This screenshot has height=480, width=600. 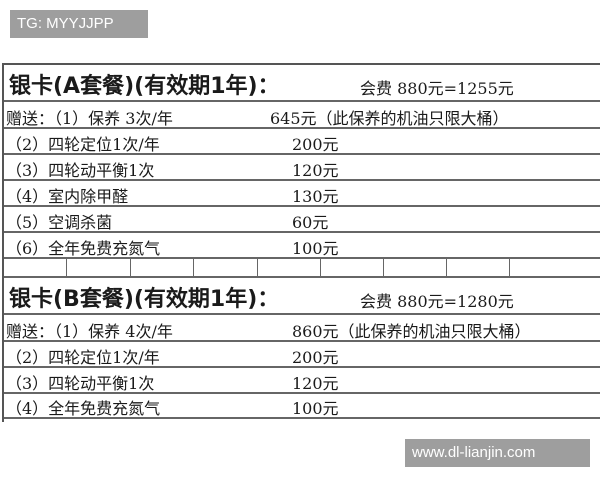 What do you see at coordinates (144, 299) in the screenshot?
I see `card-b-title: 银卡(B套餐)(有效期1年)：` at bounding box center [144, 299].